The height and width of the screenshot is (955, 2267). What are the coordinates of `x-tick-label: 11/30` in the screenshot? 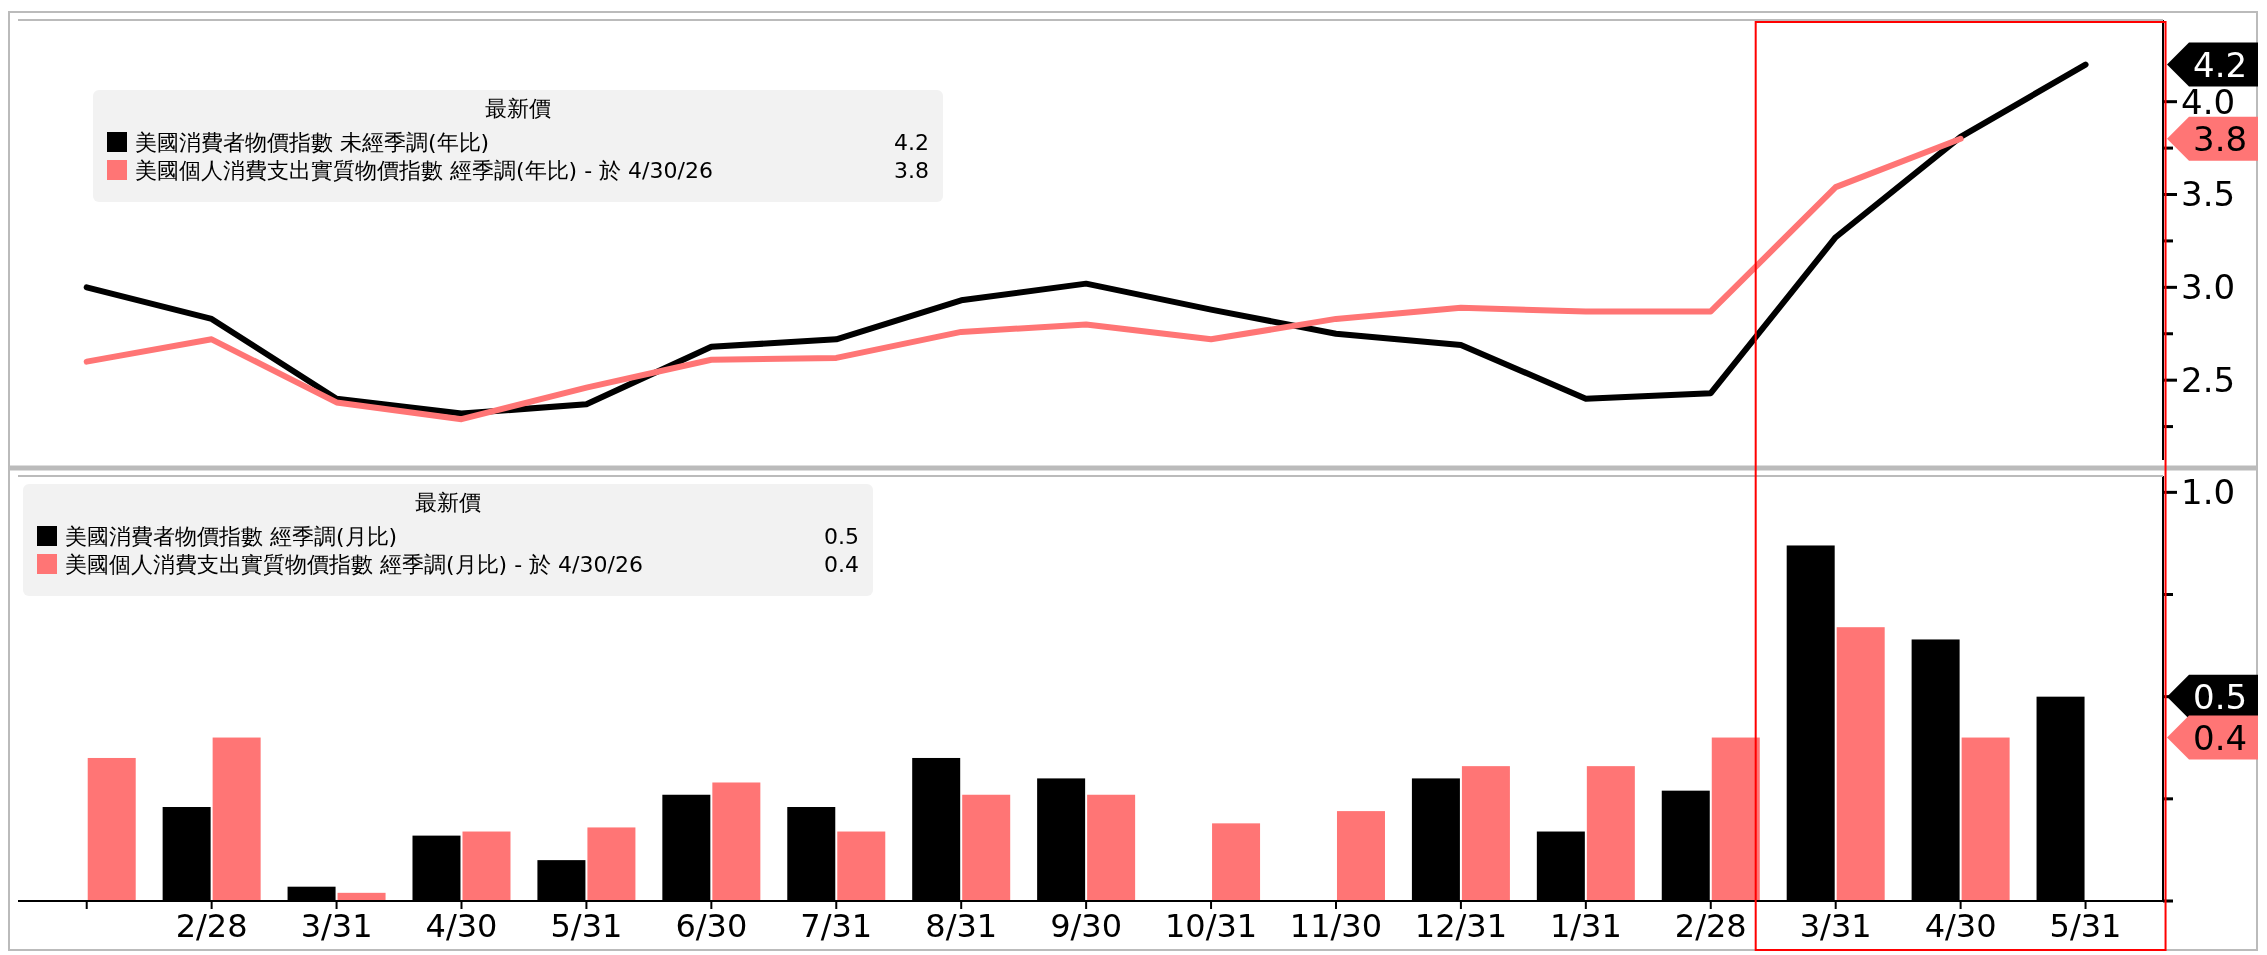 It's located at (1336, 926).